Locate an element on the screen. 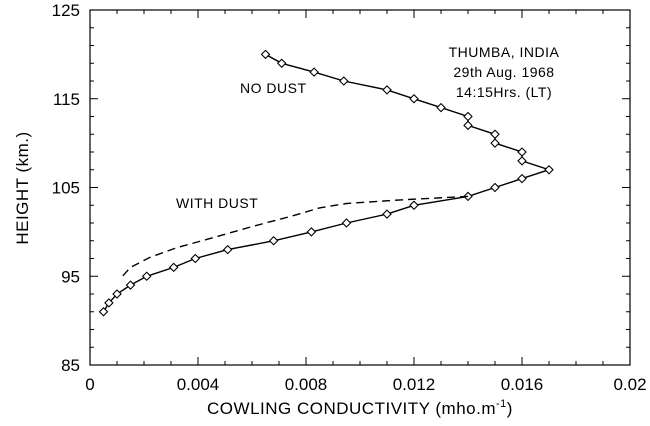 This screenshot has height=426, width=650. x-tick-label: 0.012 is located at coordinates (414, 384).